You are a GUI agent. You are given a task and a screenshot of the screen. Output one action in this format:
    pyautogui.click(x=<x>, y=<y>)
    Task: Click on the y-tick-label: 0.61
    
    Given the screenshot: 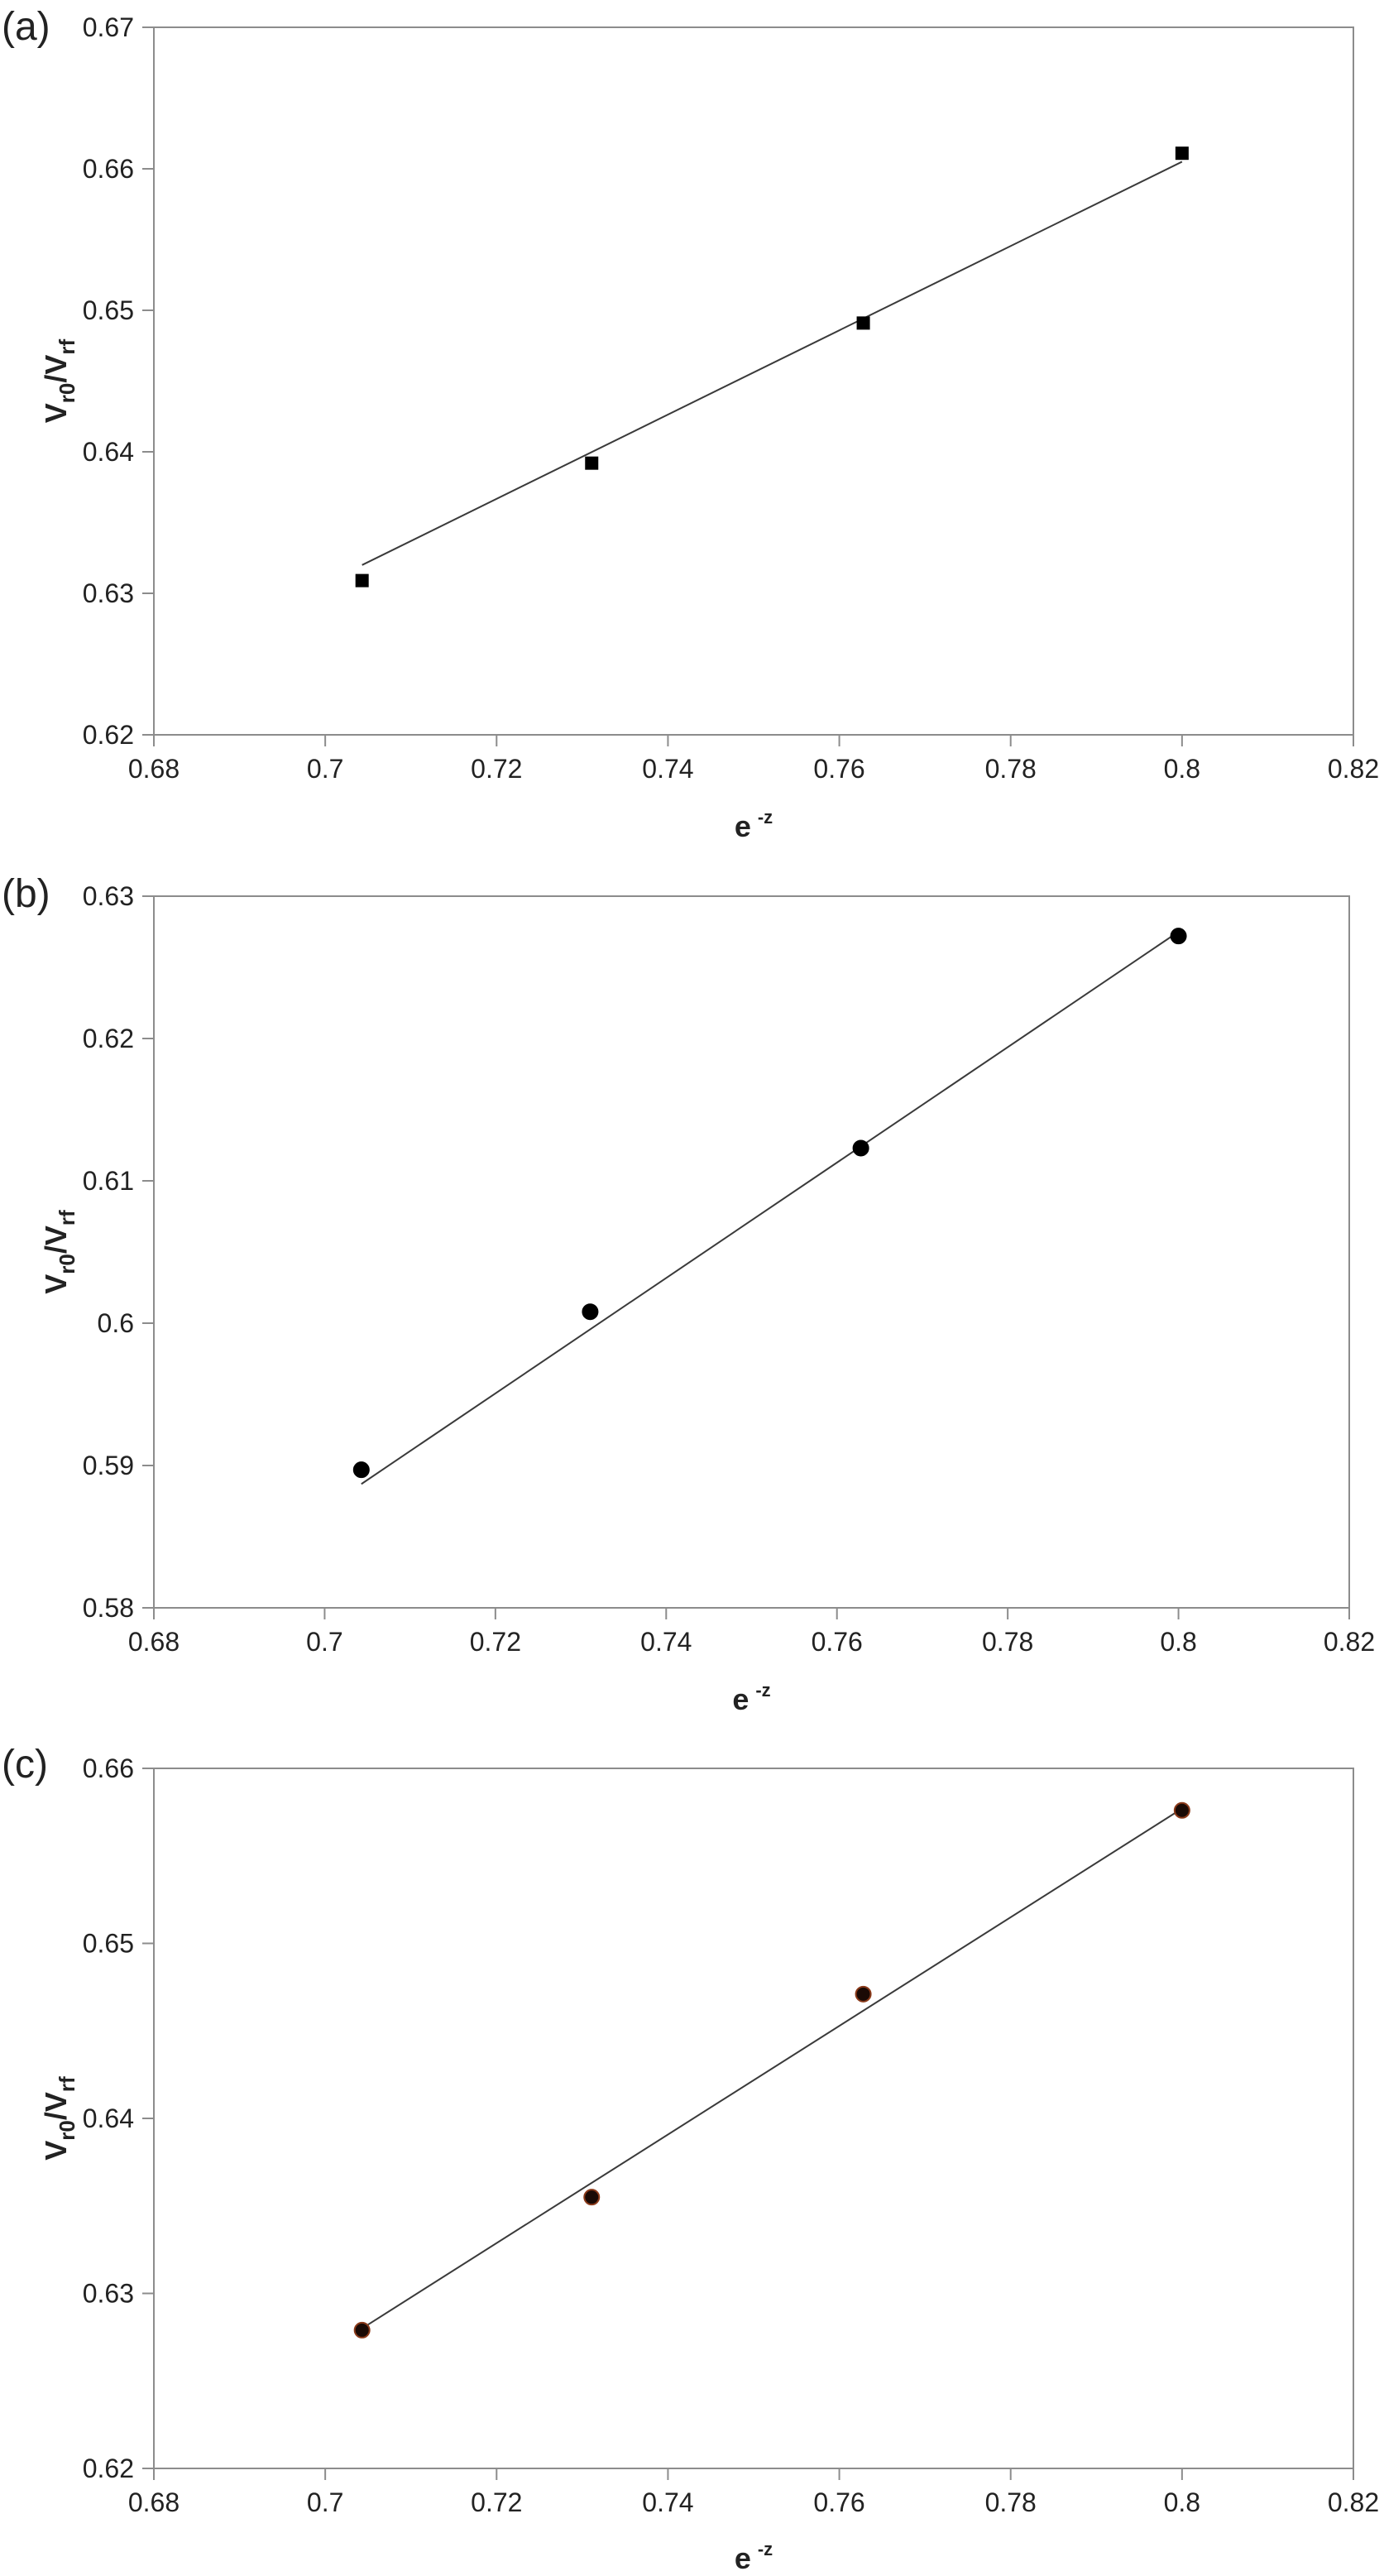 What is the action you would take?
    pyautogui.click(x=108, y=1181)
    